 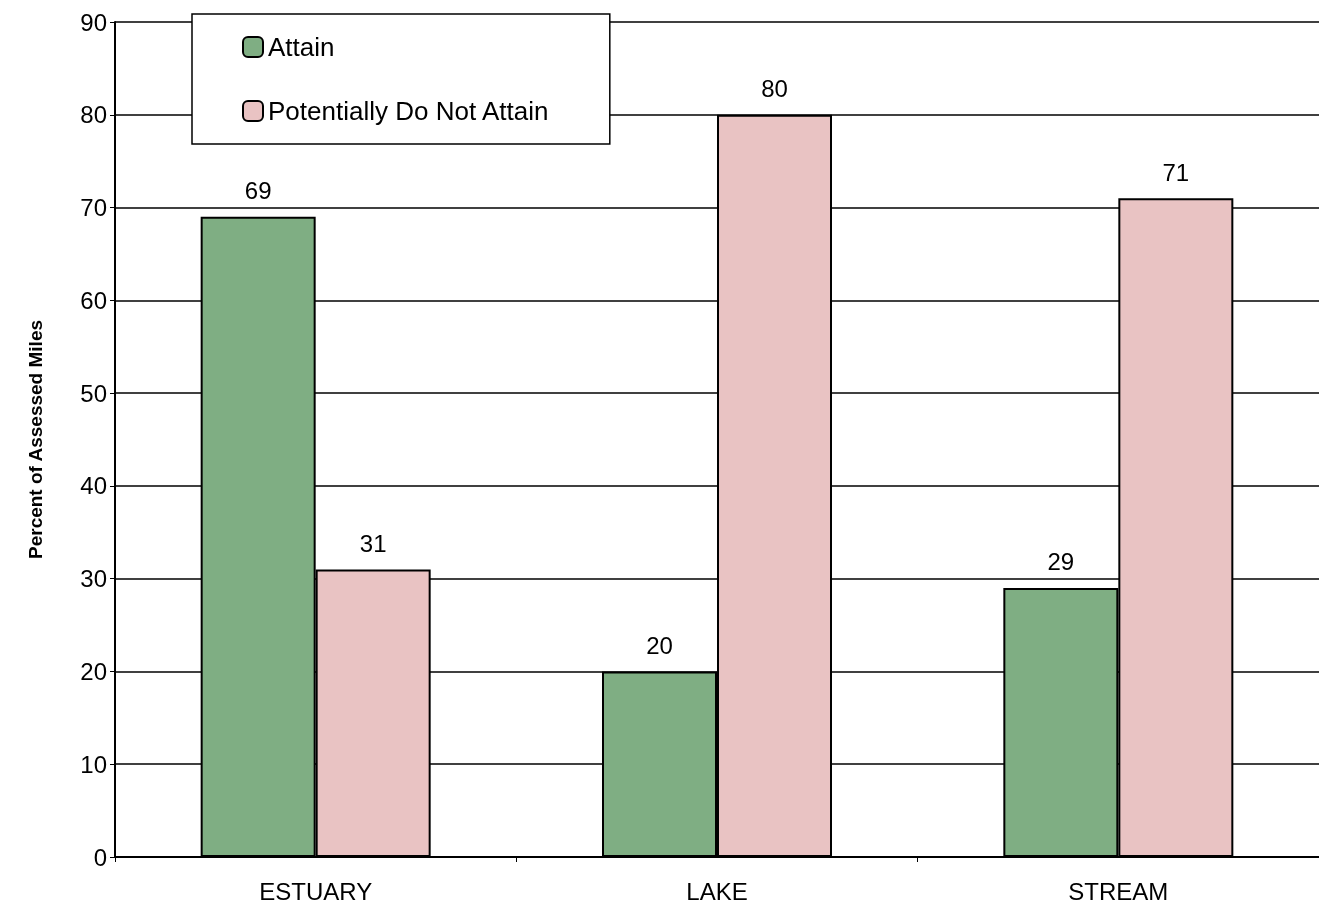 I want to click on x-tick-label: ESTUARY, so click(x=316, y=891).